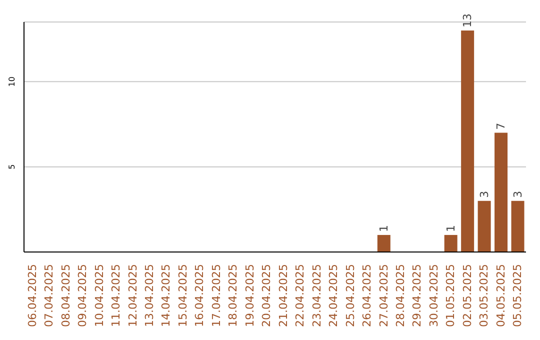  Describe the element at coordinates (267, 295) in the screenshot. I see `x-tick-label: 20.04.2025` at that location.